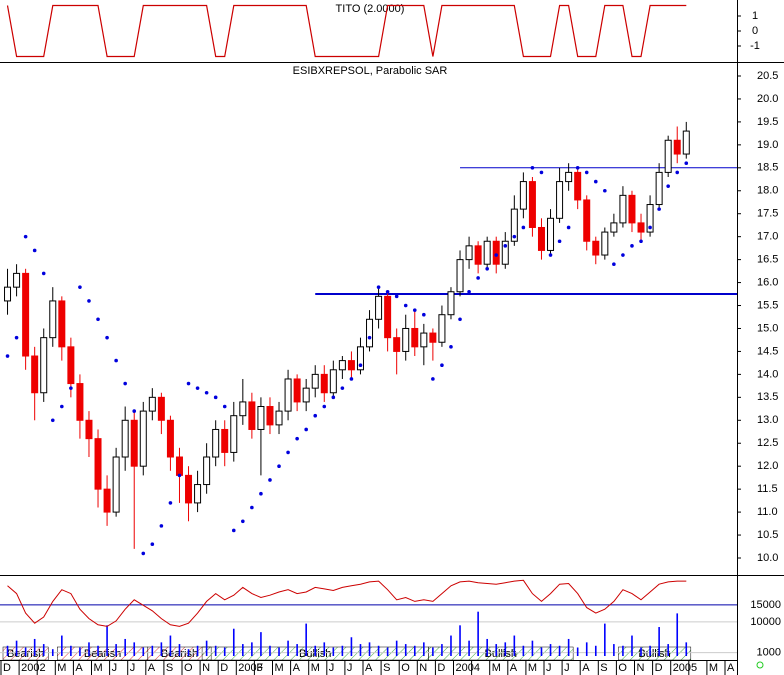 Image resolution: width=784 pixels, height=675 pixels. What do you see at coordinates (259, 668) in the screenshot?
I see `x-tick-label: F` at bounding box center [259, 668].